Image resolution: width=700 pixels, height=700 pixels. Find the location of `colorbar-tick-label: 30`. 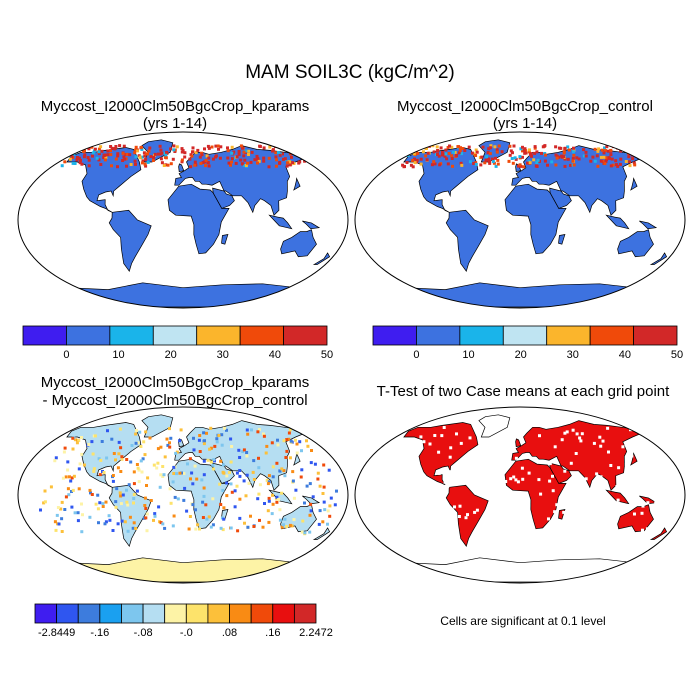

colorbar-tick-label: 30 is located at coordinates (223, 355).